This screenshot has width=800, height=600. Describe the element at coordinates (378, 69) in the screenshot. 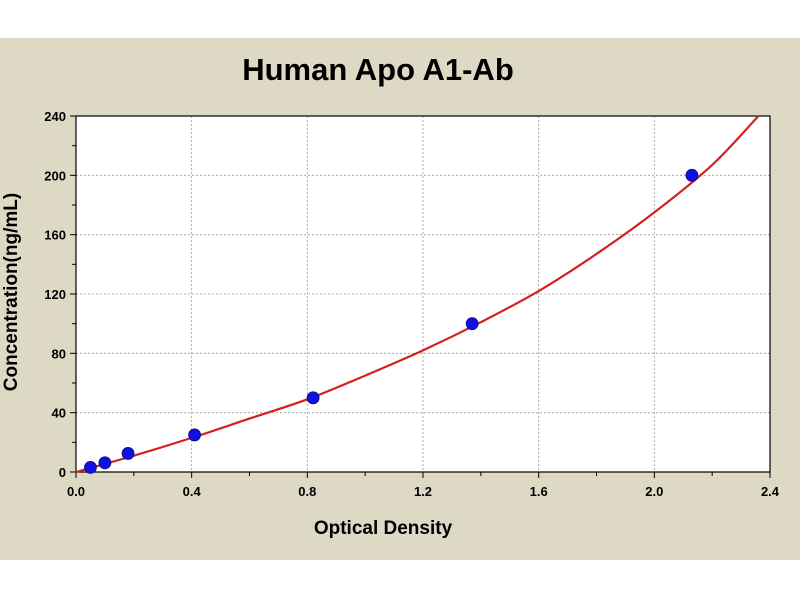

I see `chart-title: Human Apo A1-Ab` at that location.